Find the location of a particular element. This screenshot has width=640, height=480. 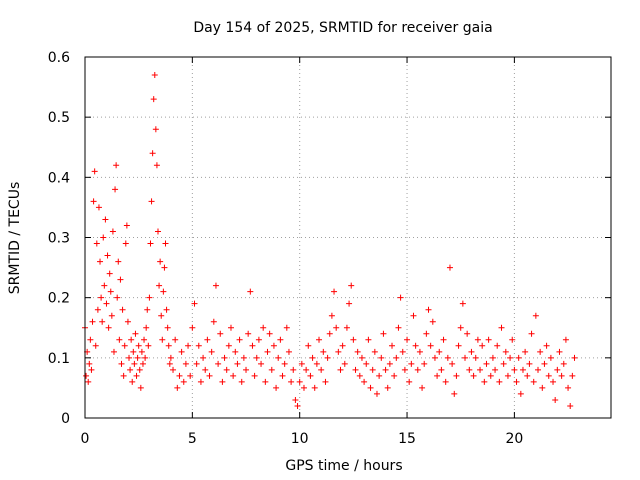

x-tick-label: 15 is located at coordinates (407, 439).